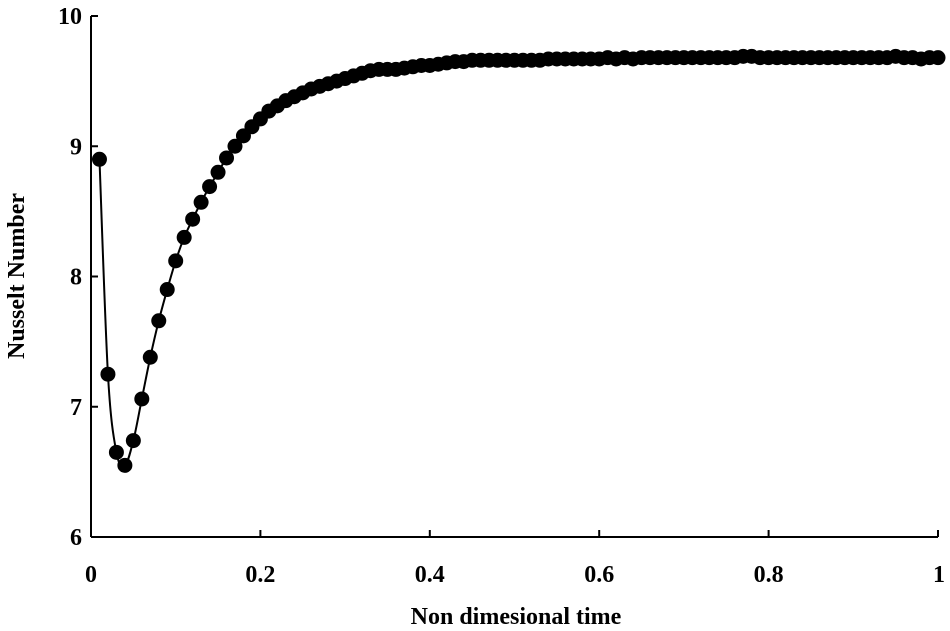 The image size is (950, 631). What do you see at coordinates (76, 538) in the screenshot?
I see `y-tick-label: 6` at bounding box center [76, 538].